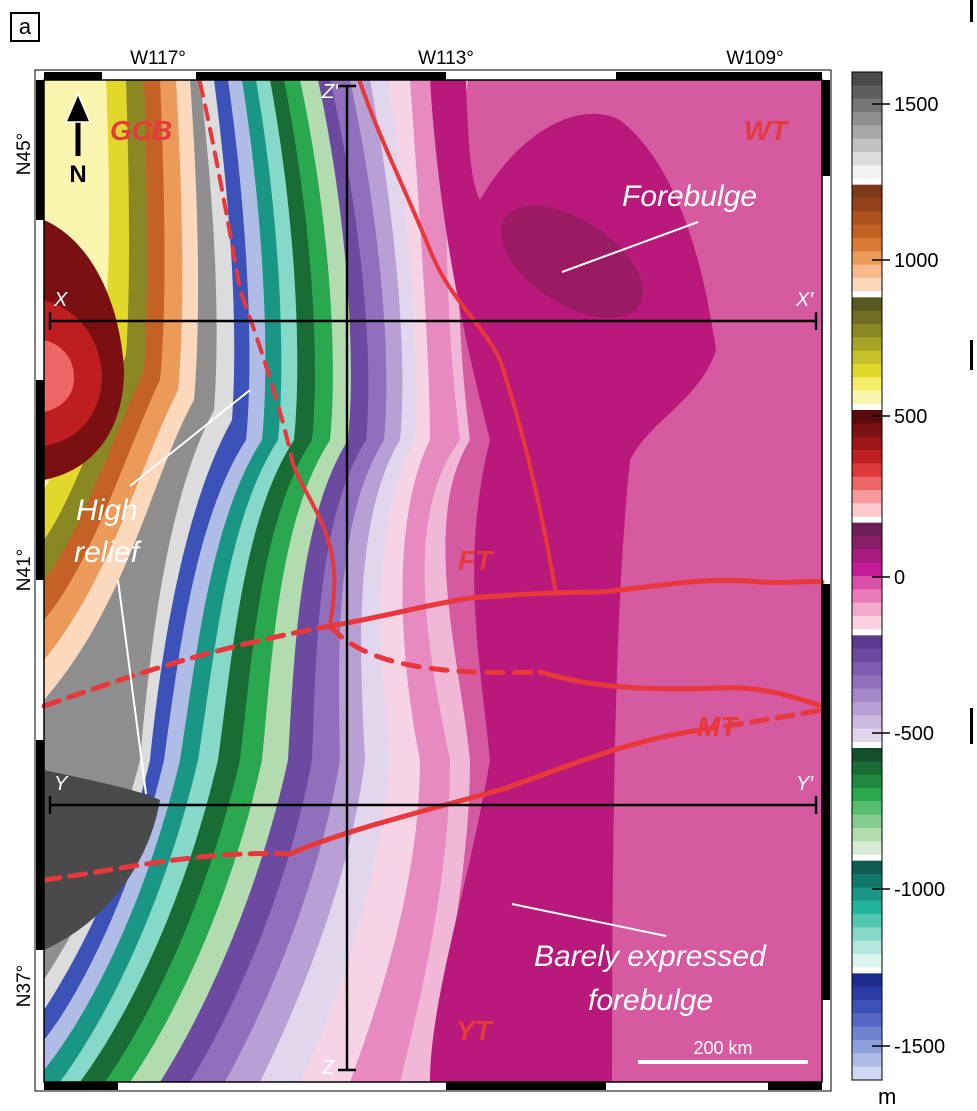 Image resolution: width=977 pixels, height=1111 pixels. I want to click on leader-barely, so click(589, 920).